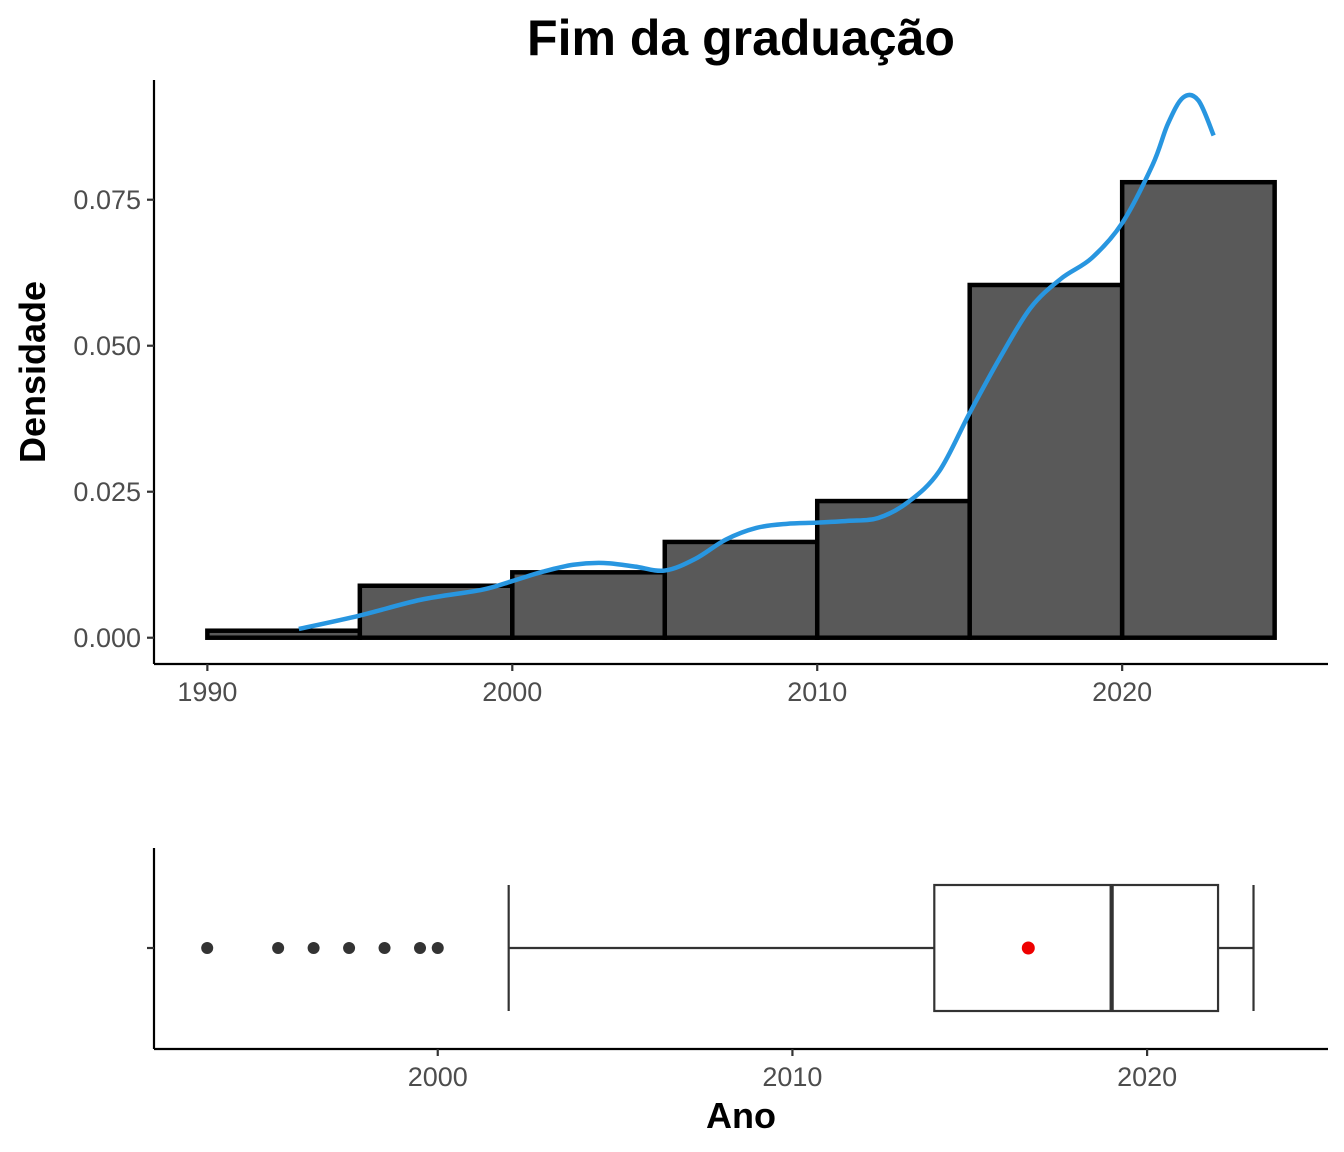 The width and height of the screenshot is (1344, 1152). What do you see at coordinates (1028, 948) in the screenshot?
I see `mean-point` at bounding box center [1028, 948].